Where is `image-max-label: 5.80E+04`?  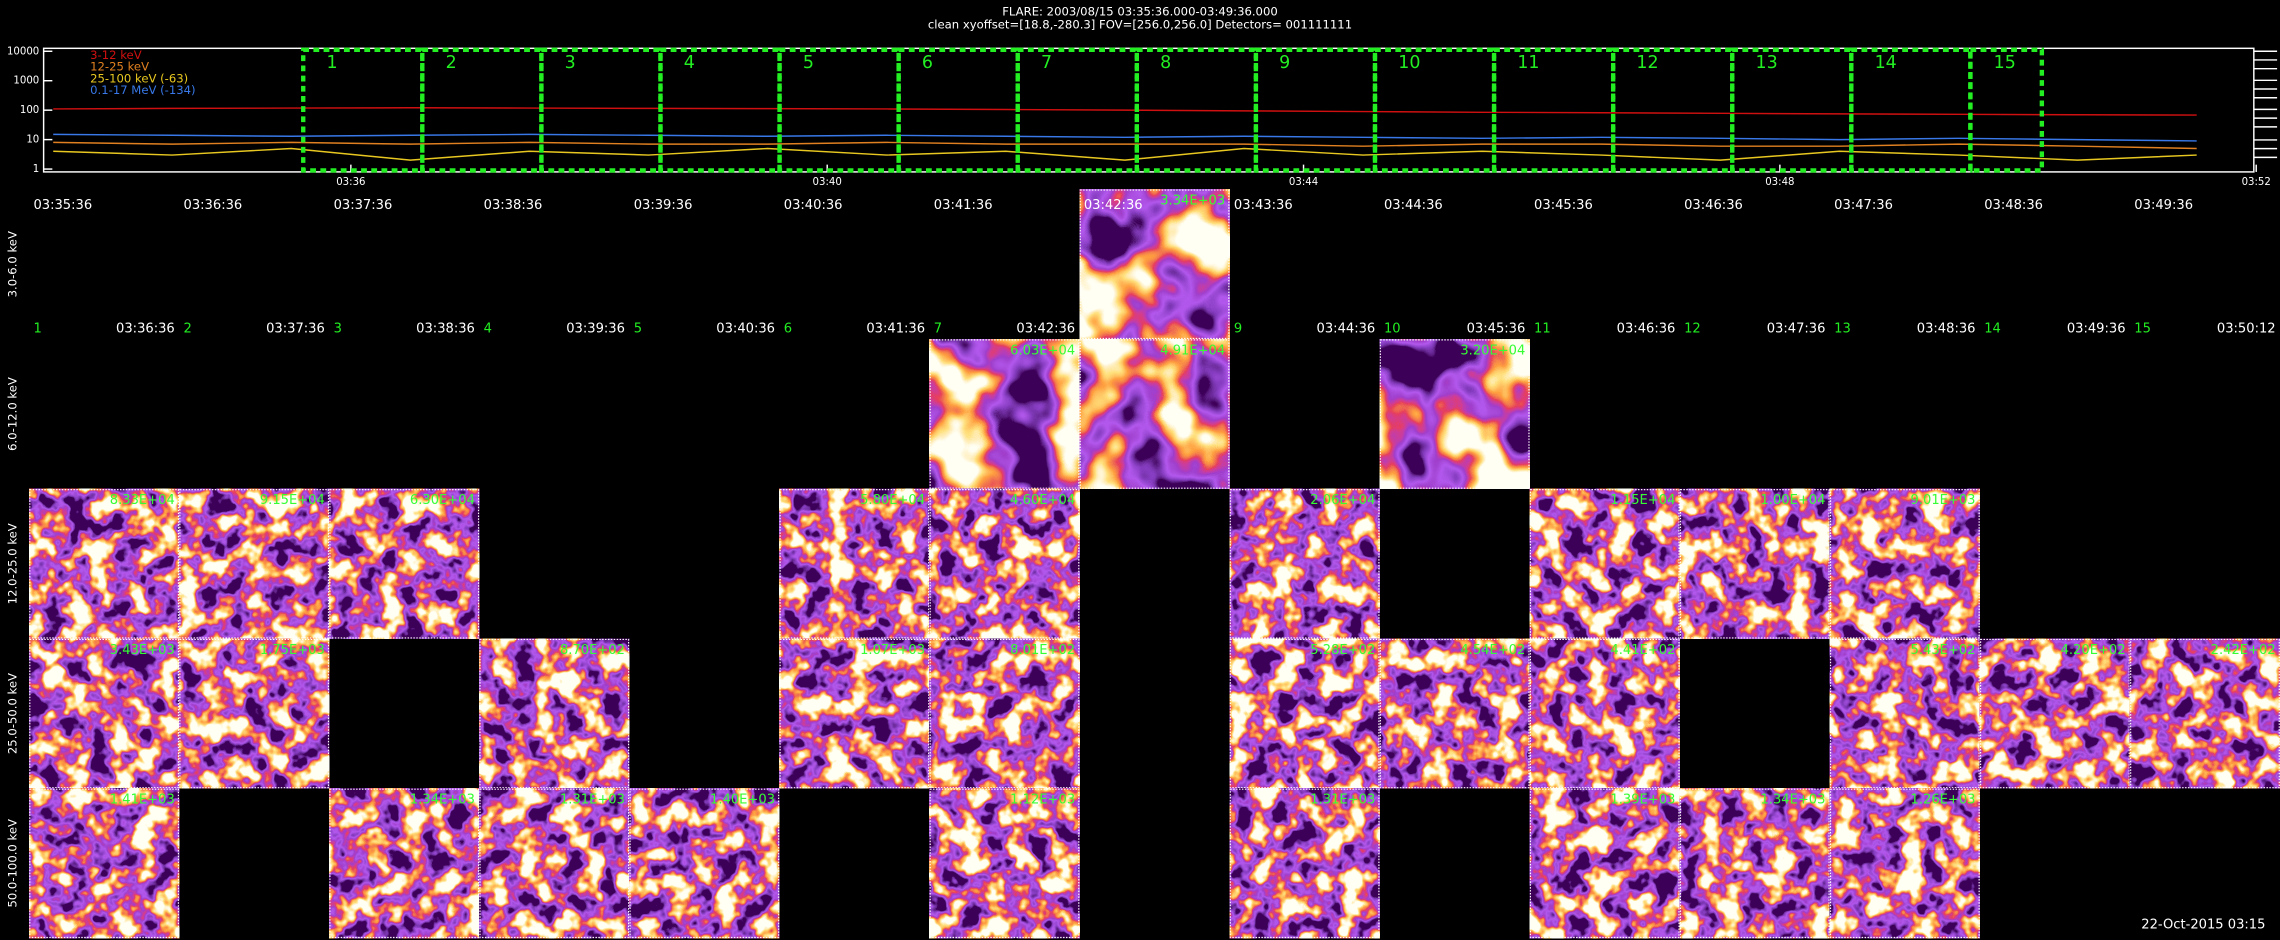
image-max-label: 5.80E+04 is located at coordinates (892, 500).